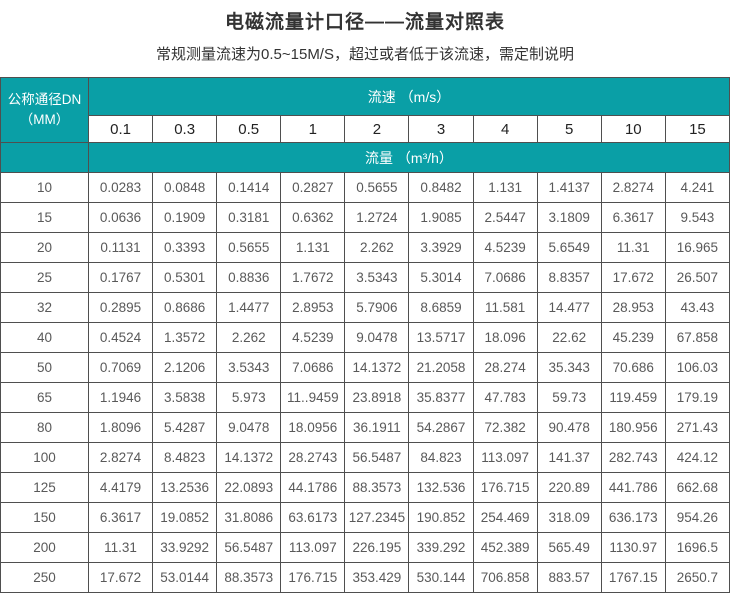 This screenshot has height=593, width=730. What do you see at coordinates (569, 487) in the screenshot?
I see `flow-value-cell: 220.89` at bounding box center [569, 487].